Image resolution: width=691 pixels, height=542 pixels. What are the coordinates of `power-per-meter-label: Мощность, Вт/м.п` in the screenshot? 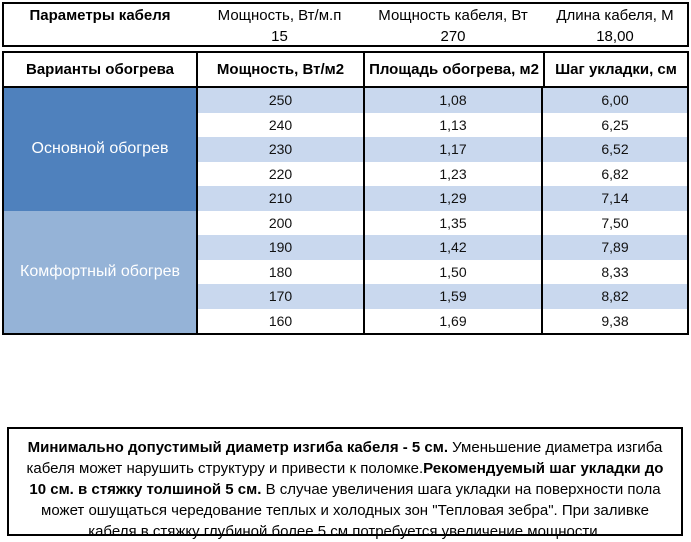 It's located at (279, 15).